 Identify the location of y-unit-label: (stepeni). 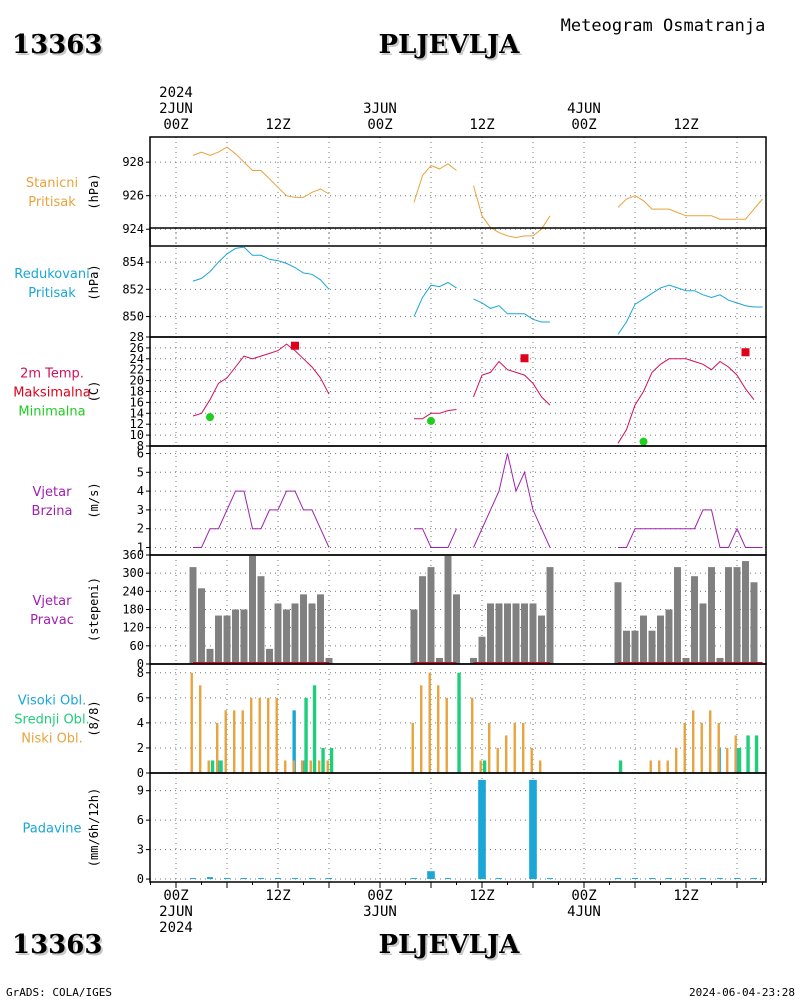
(94, 609).